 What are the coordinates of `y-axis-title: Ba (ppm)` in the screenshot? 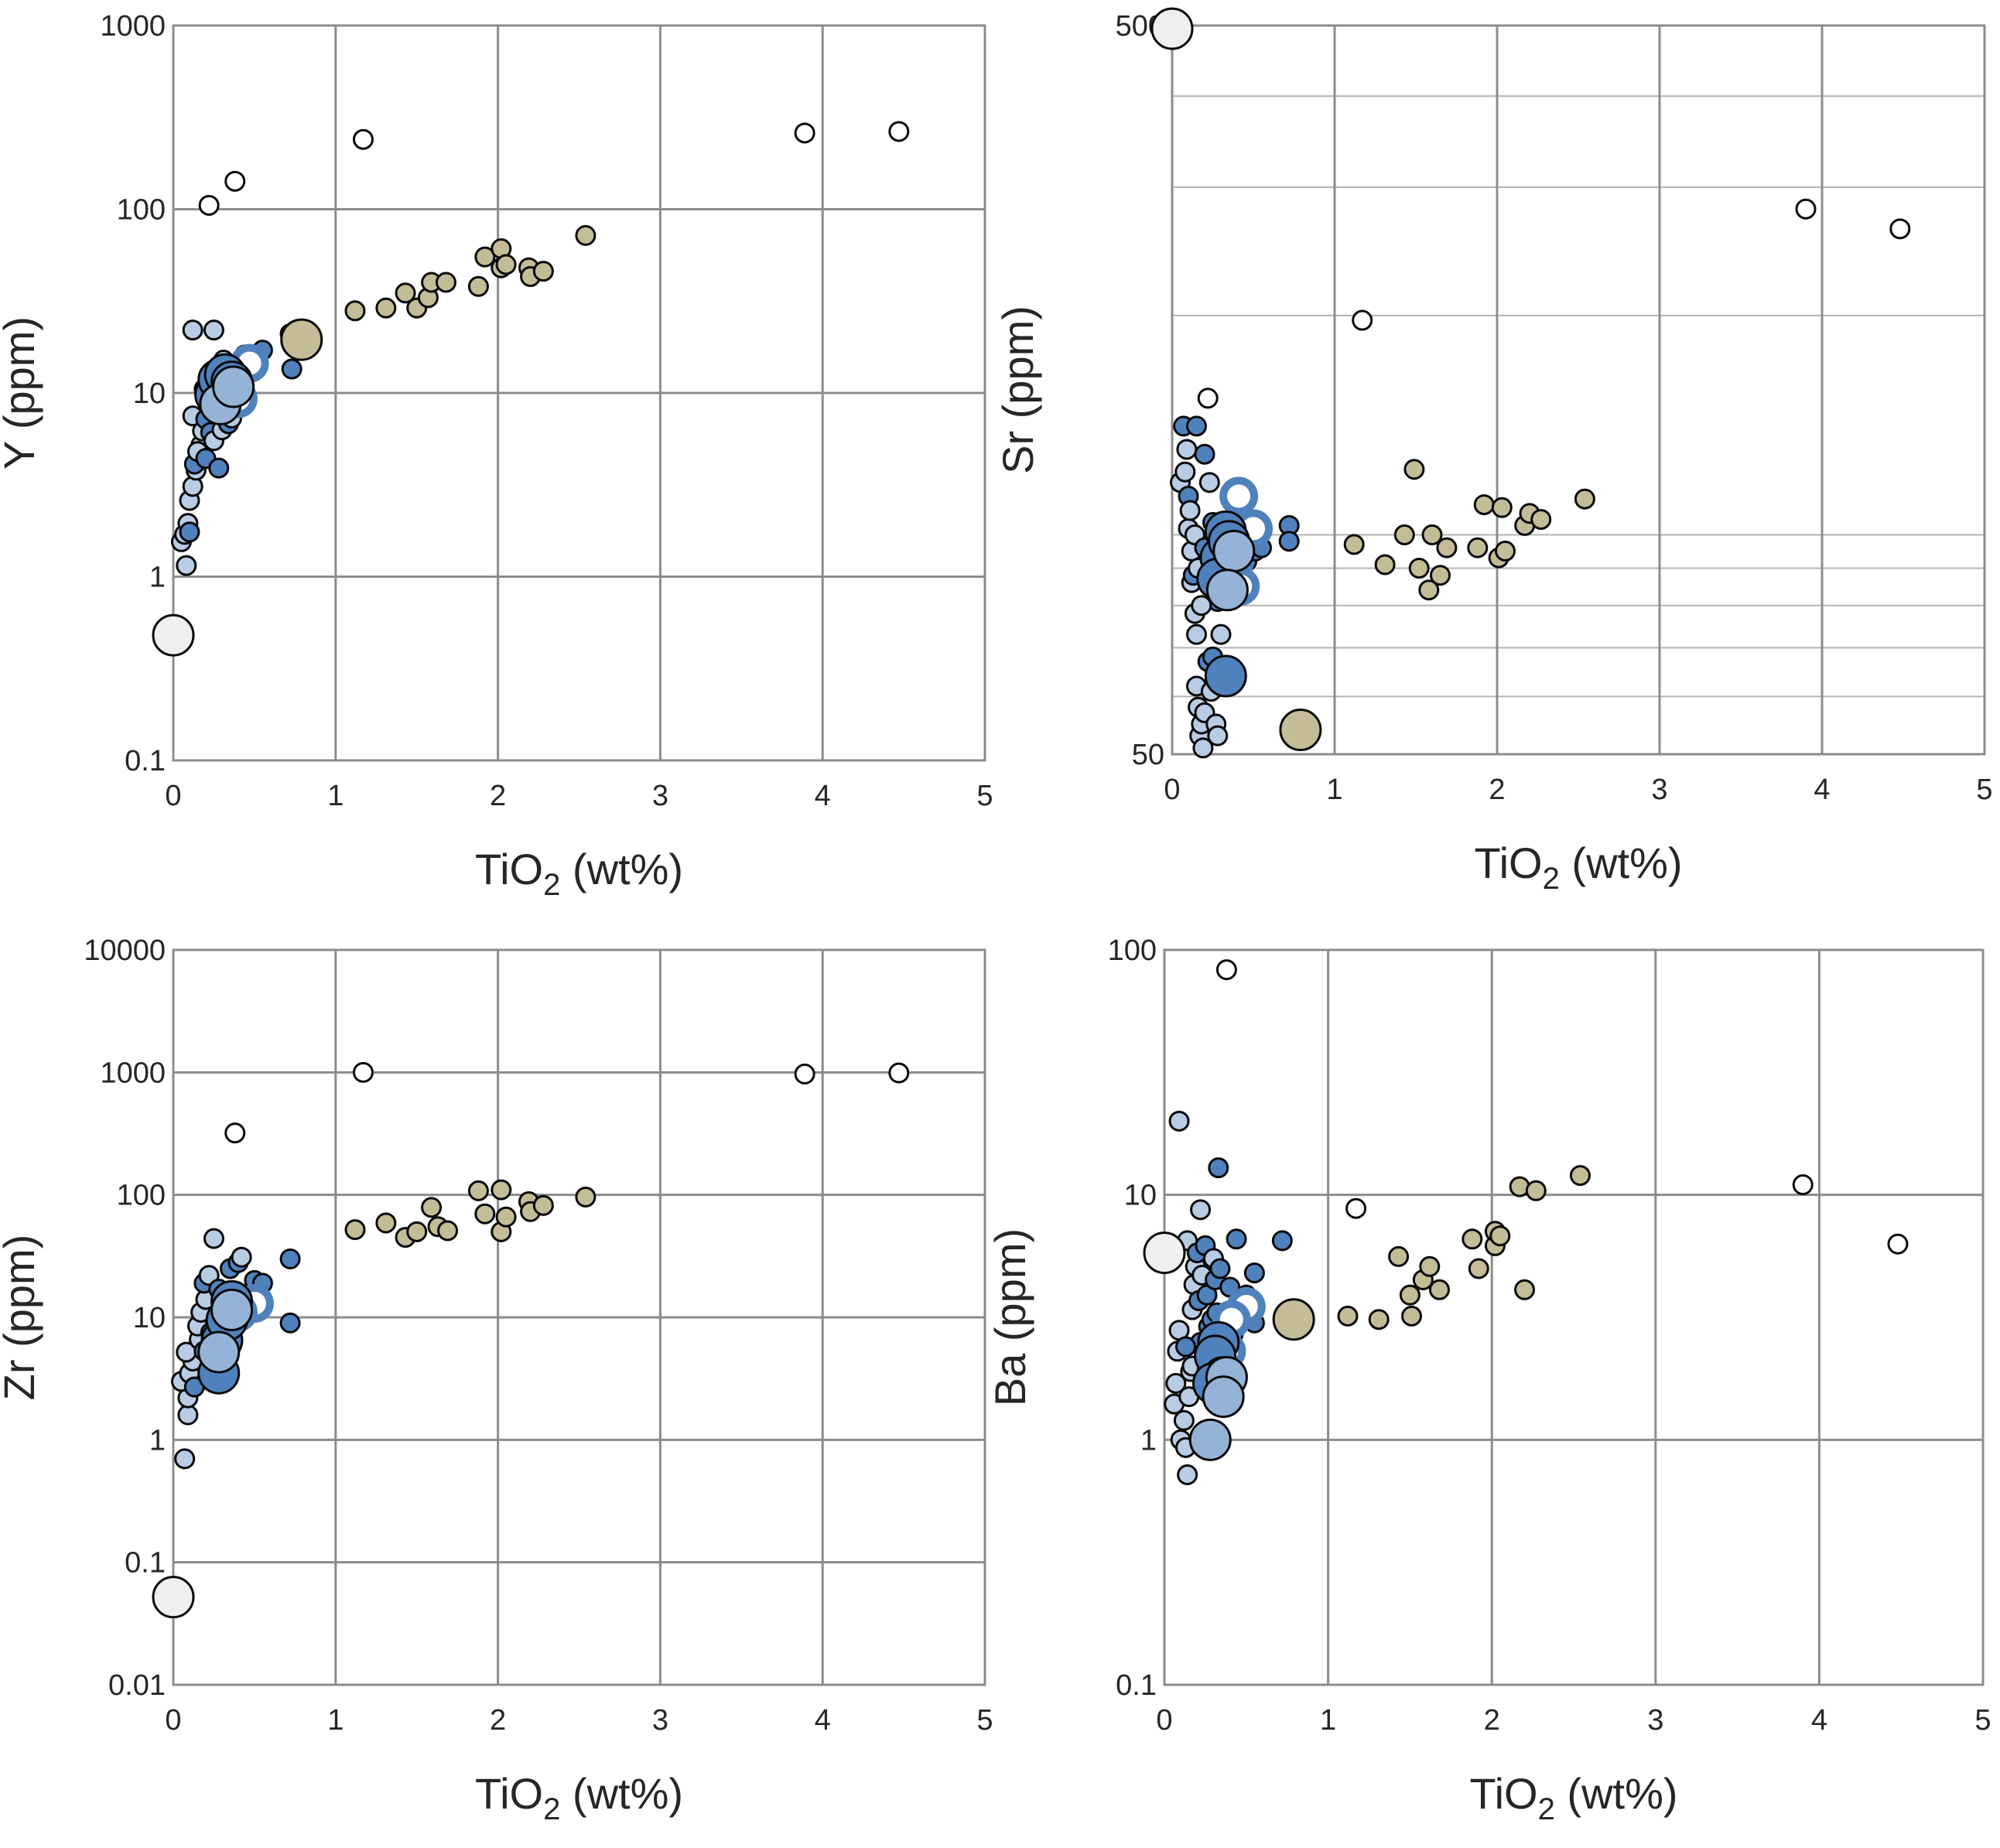 It's located at (1010, 1317).